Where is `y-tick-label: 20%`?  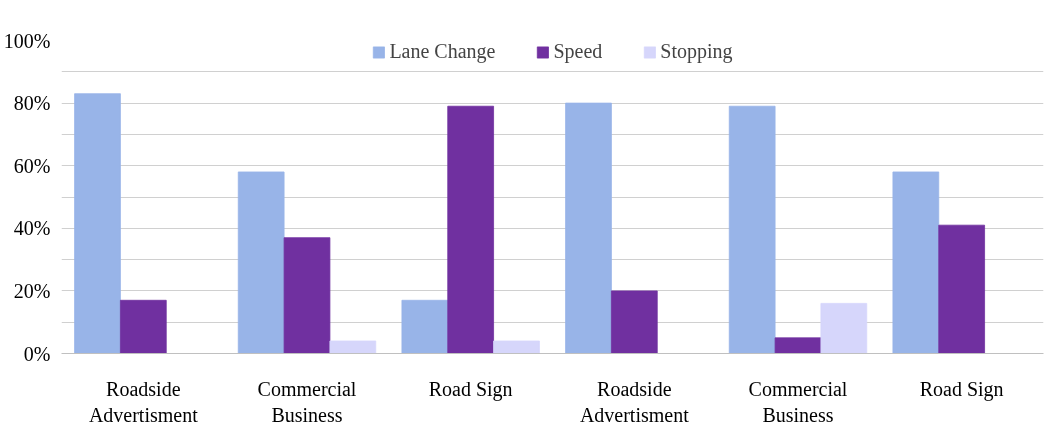
y-tick-label: 20% is located at coordinates (32, 290).